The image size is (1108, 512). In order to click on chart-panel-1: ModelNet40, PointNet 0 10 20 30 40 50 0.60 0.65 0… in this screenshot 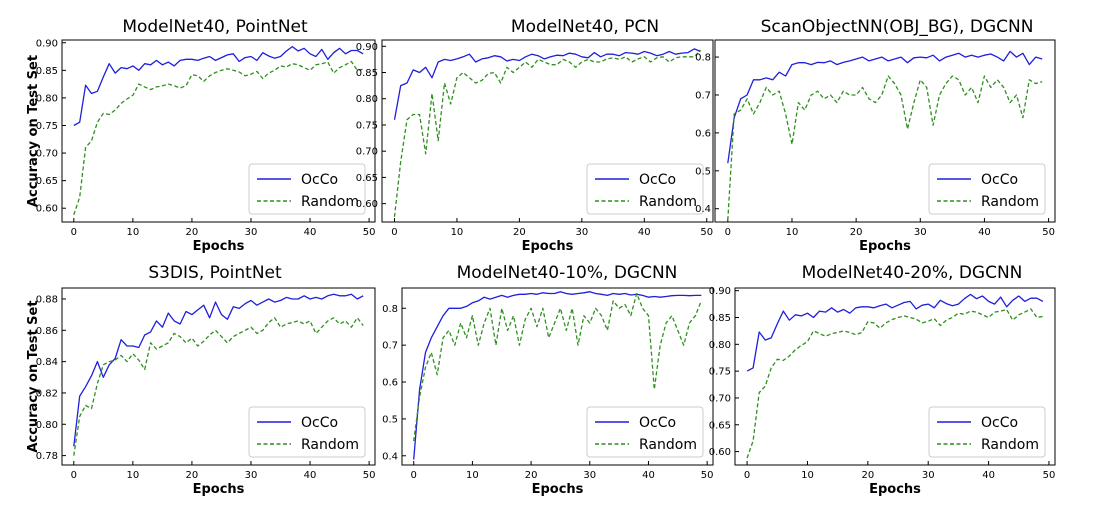, I will do `click(201, 135)`.